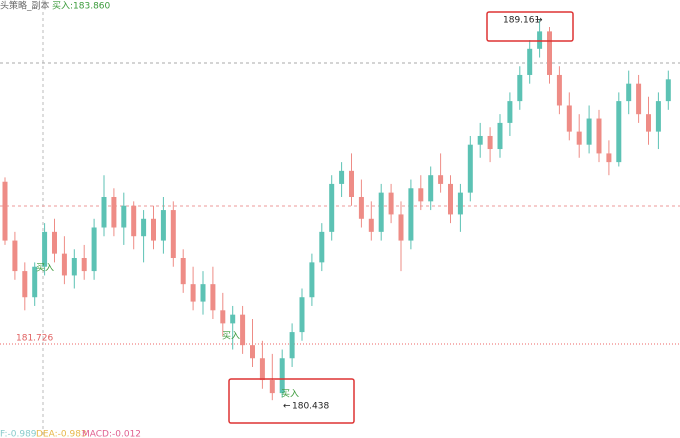  What do you see at coordinates (111, 434) in the screenshot?
I see `indicator: MACD:-0.012` at bounding box center [111, 434].